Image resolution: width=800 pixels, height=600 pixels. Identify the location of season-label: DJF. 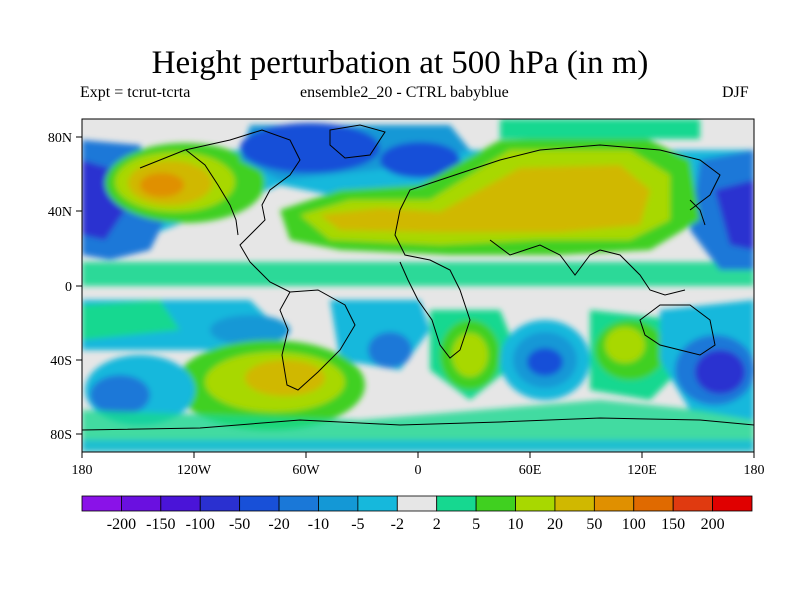
(735, 92).